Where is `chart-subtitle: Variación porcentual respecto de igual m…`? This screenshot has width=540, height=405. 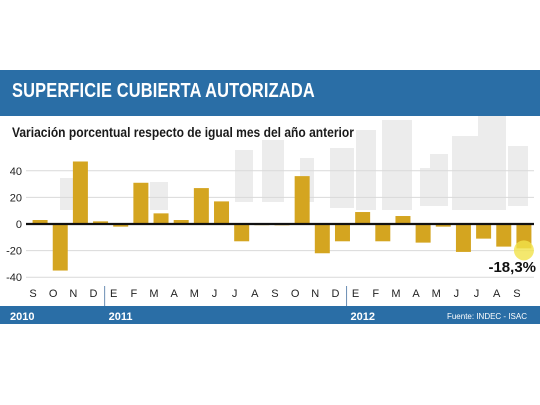
chart-subtitle: Variación porcentual respecto de igual m… is located at coordinates (183, 132).